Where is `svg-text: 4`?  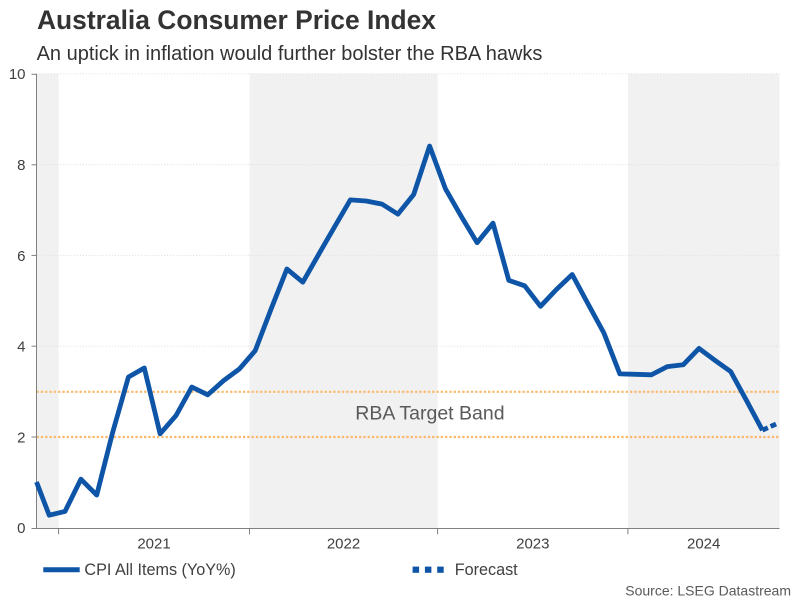
svg-text: 4 is located at coordinates (21, 347).